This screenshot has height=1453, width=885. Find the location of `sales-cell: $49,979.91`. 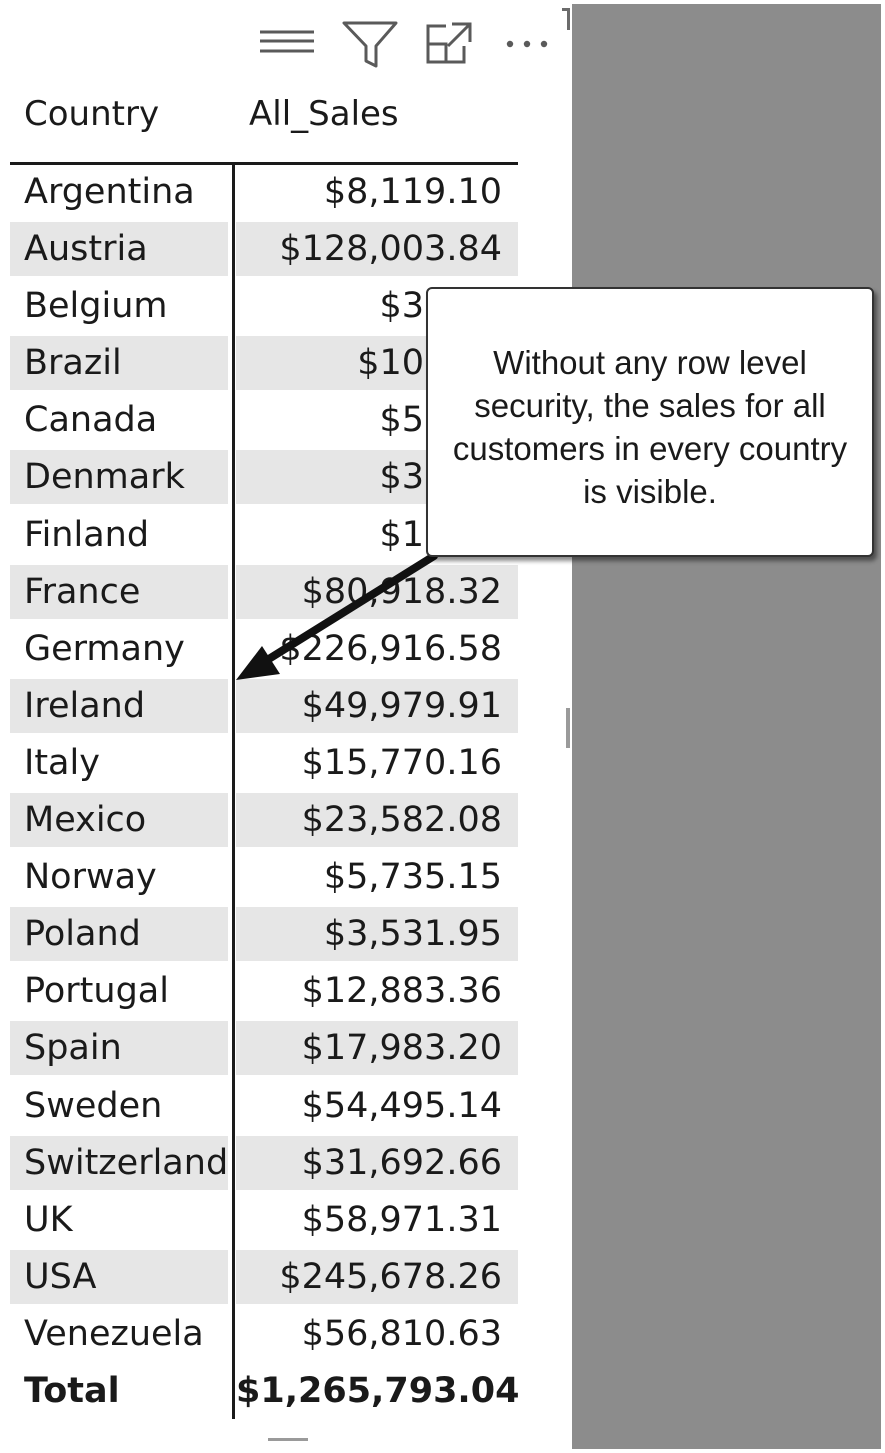

sales-cell: $49,979.91 is located at coordinates (377, 705).